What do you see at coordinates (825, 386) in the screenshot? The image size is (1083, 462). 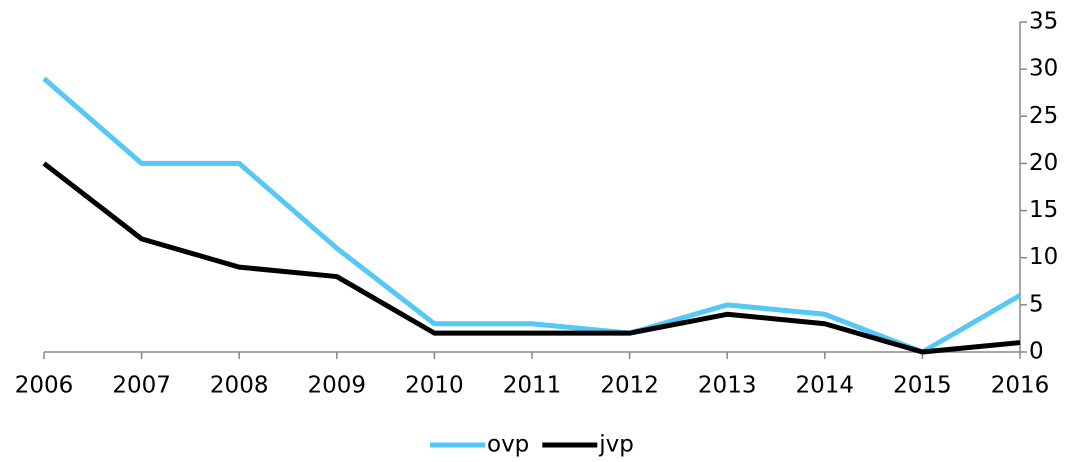 I see `x-tick-label: 2014` at bounding box center [825, 386].